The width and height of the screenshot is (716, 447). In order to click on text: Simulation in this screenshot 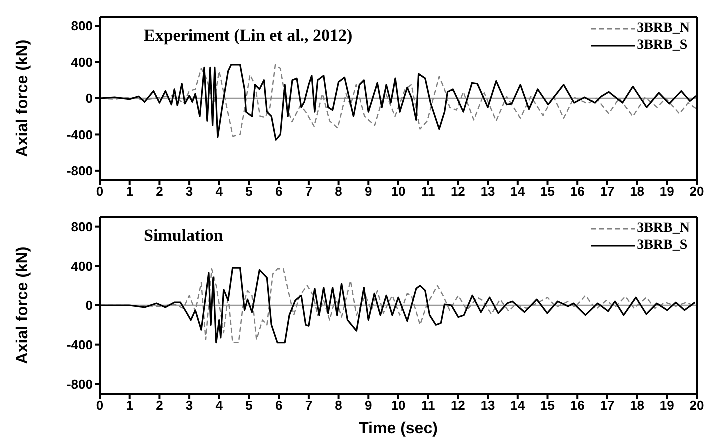, I will do `click(184, 236)`.